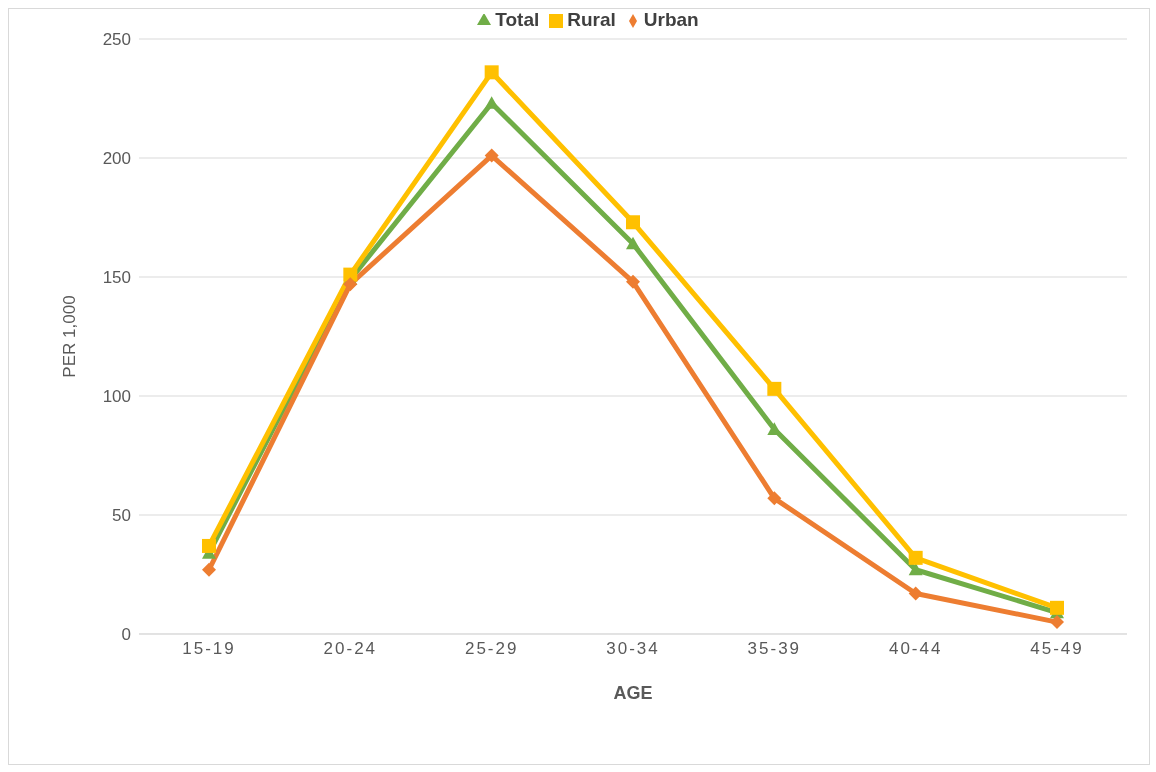 The image size is (1156, 772). Describe the element at coordinates (591, 19) in the screenshot. I see `legend-label: Rural` at that location.